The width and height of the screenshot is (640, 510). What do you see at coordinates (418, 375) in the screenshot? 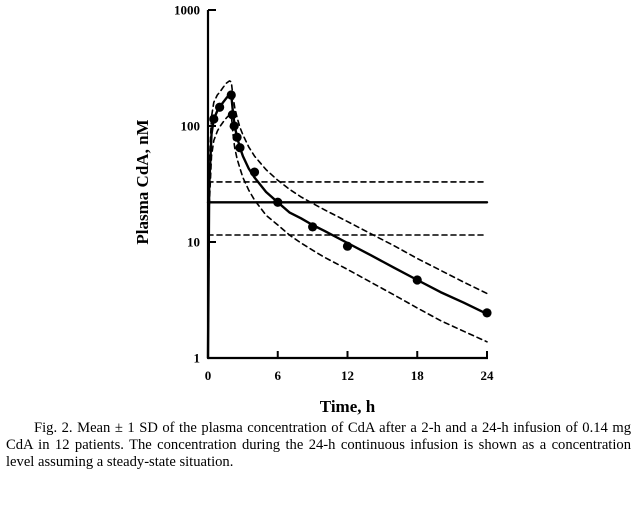
I see `x-tick-label: 18` at bounding box center [418, 375].